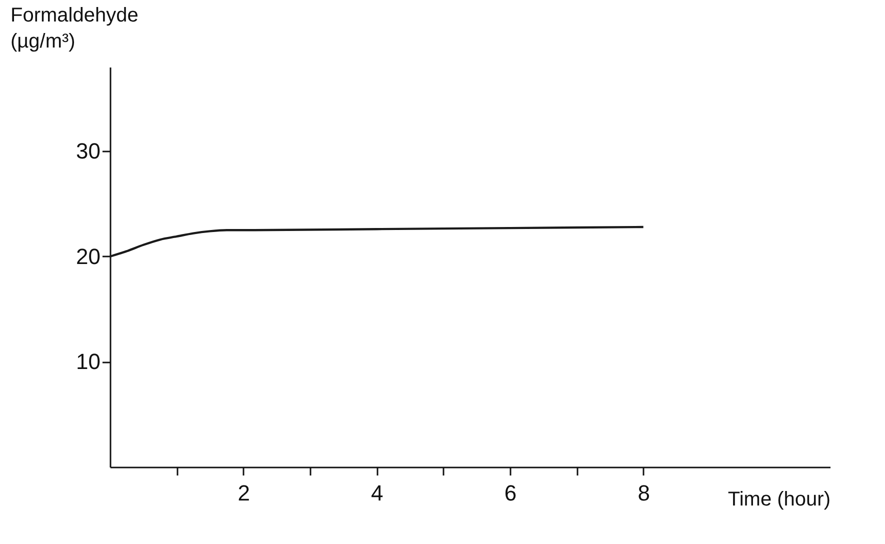 The image size is (885, 544). Describe the element at coordinates (88, 256) in the screenshot. I see `y-tick-label: 20` at that location.